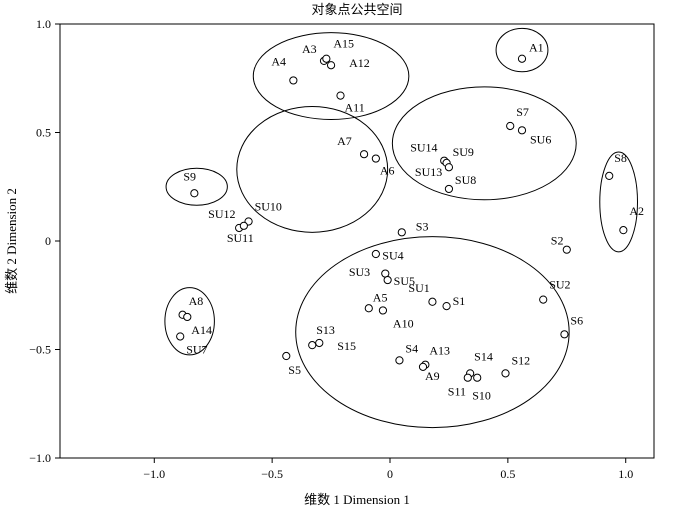 This screenshot has height=510, width=700. Describe the element at coordinates (543, 299) in the screenshot. I see `point-su2` at that location.